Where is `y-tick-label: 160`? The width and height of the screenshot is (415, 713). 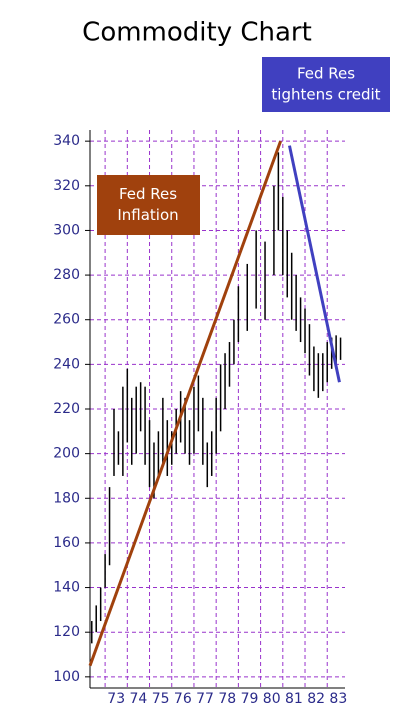
y-tick-label: 160 is located at coordinates (66, 543).